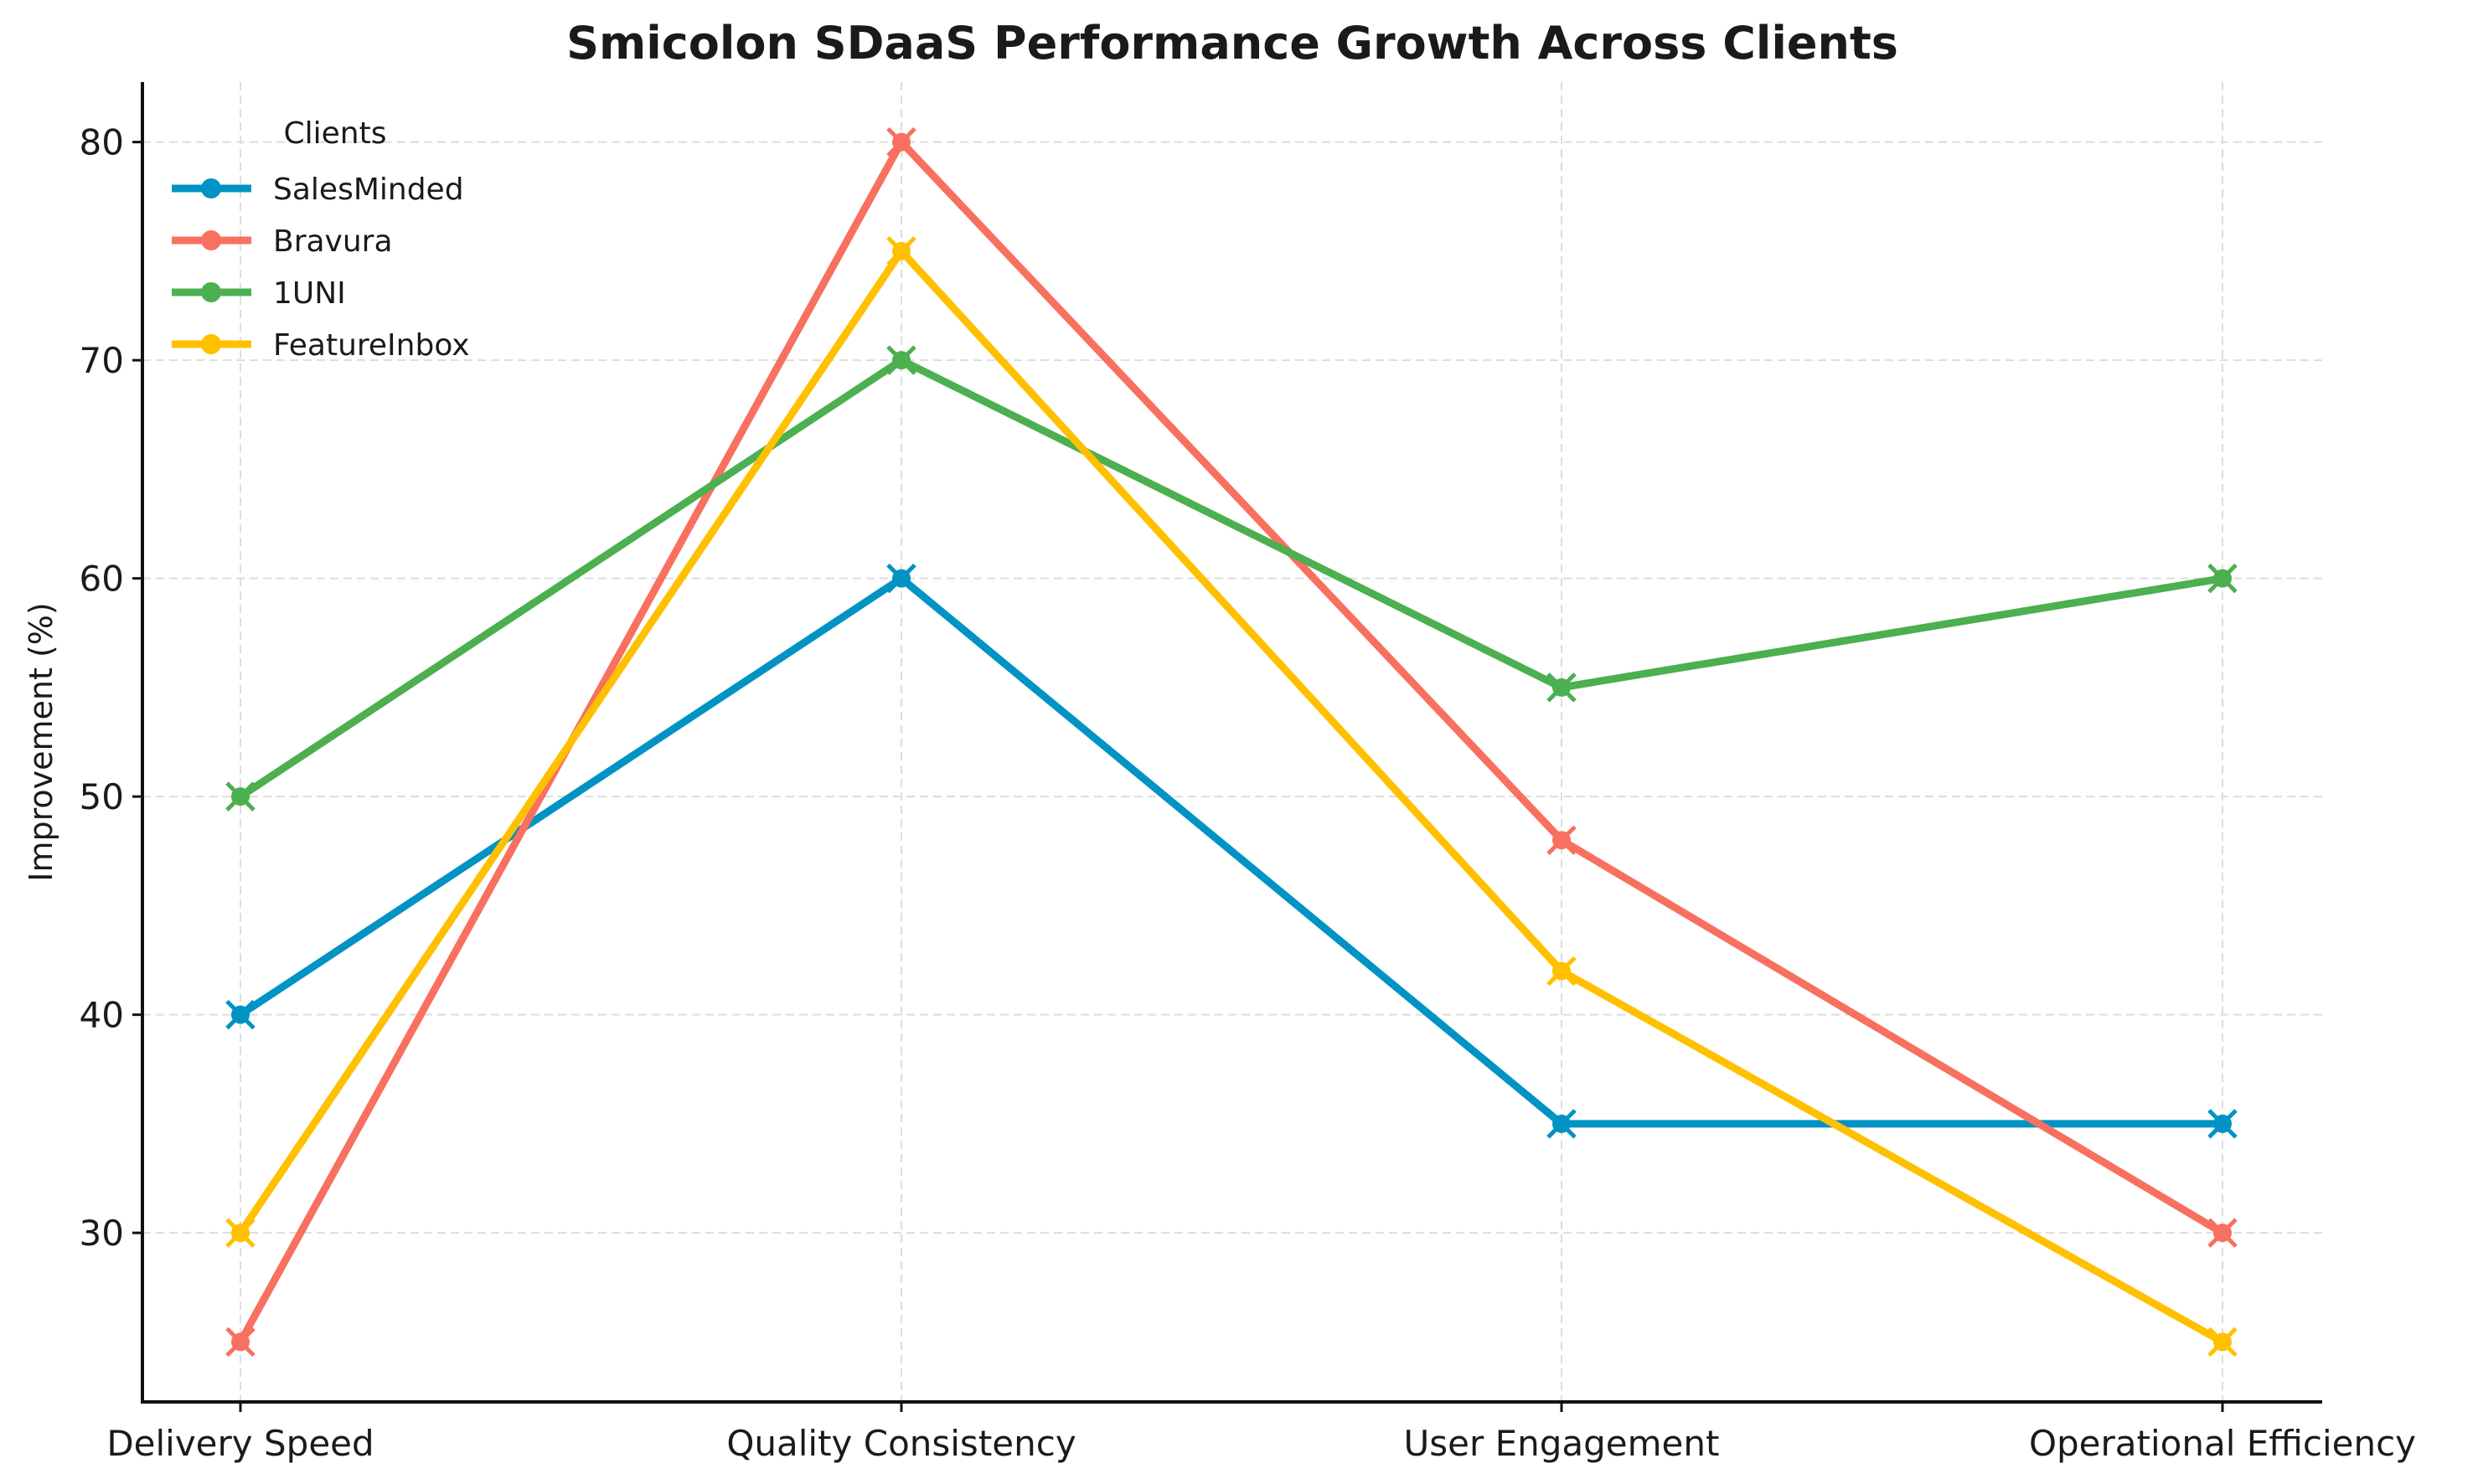 Image resolution: width=2478 pixels, height=1484 pixels. Describe the element at coordinates (310, 293) in the screenshot. I see `legend-label: 1UNI` at that location.